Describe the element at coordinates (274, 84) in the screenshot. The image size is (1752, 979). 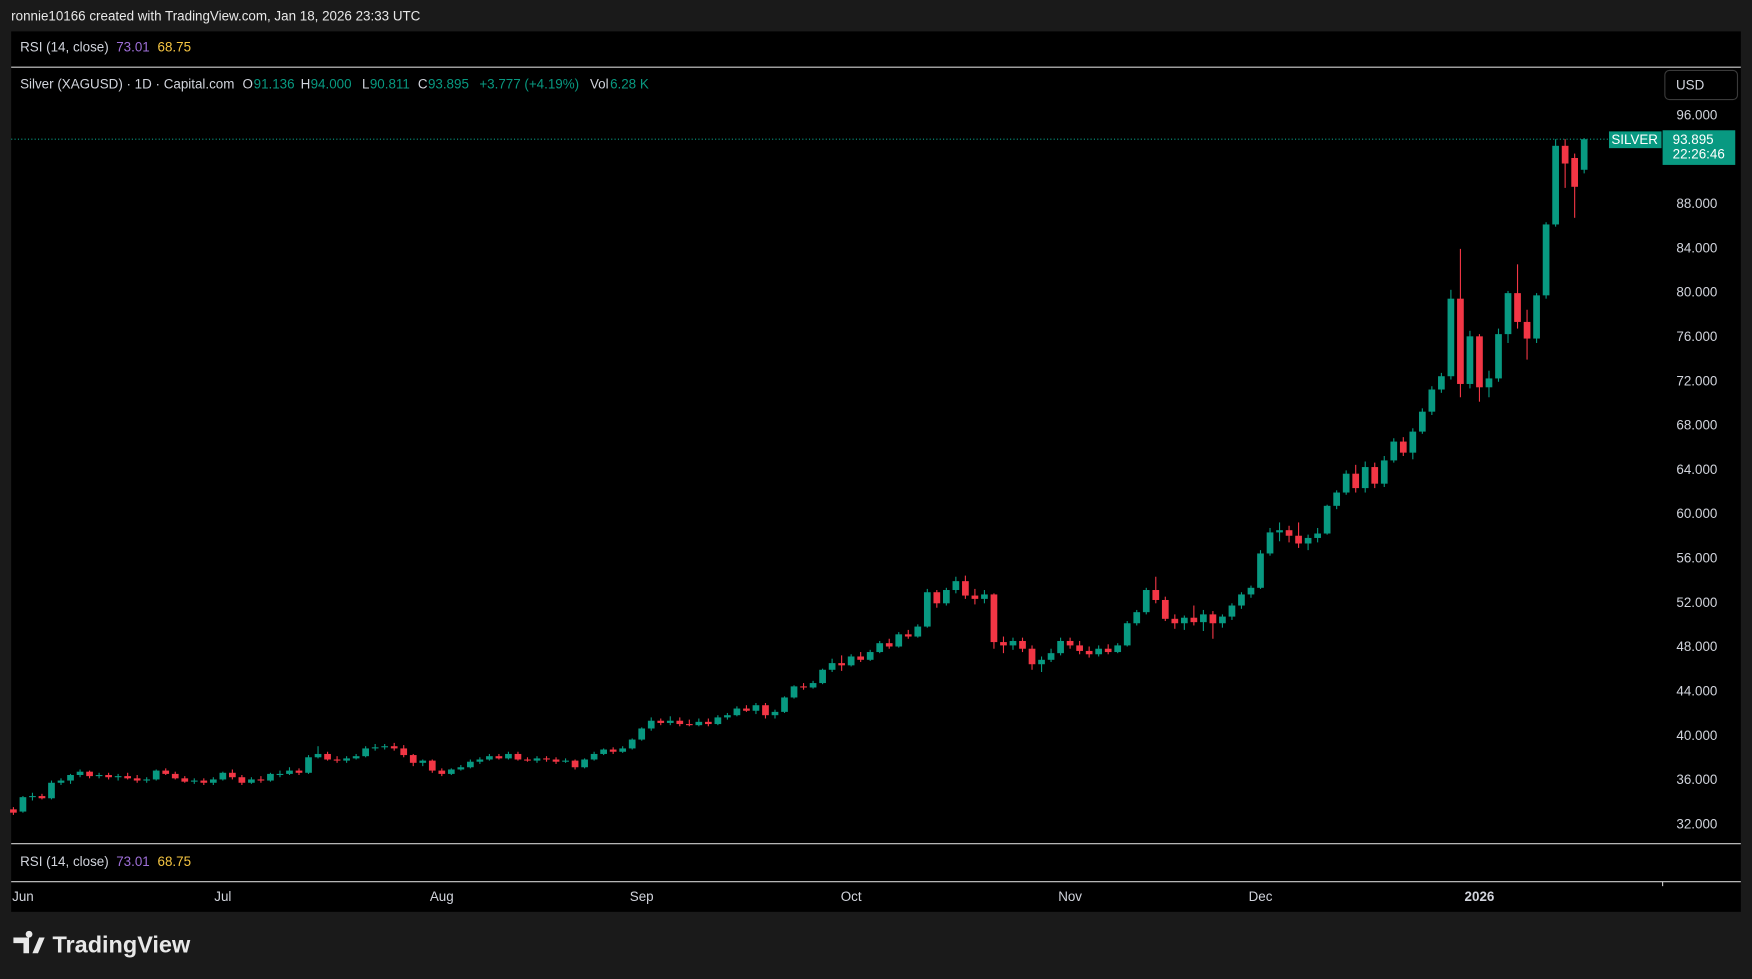
I see `legend-value: 91.136` at that location.